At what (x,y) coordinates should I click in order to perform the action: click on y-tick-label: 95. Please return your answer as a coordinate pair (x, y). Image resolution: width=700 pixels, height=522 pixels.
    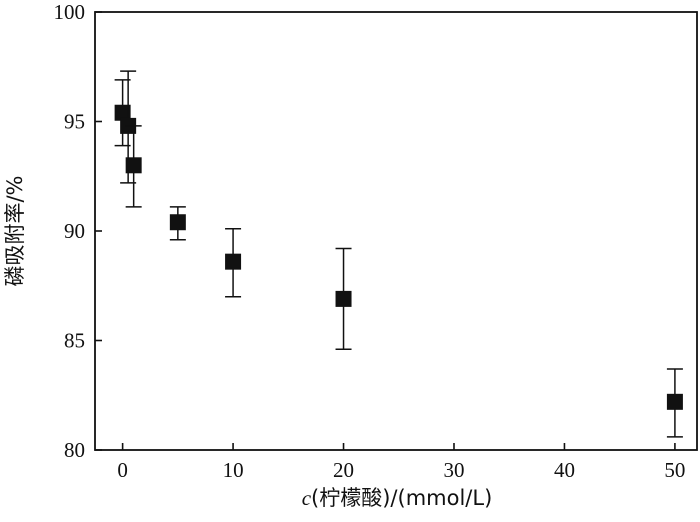
    Looking at the image, I should click on (74, 122).